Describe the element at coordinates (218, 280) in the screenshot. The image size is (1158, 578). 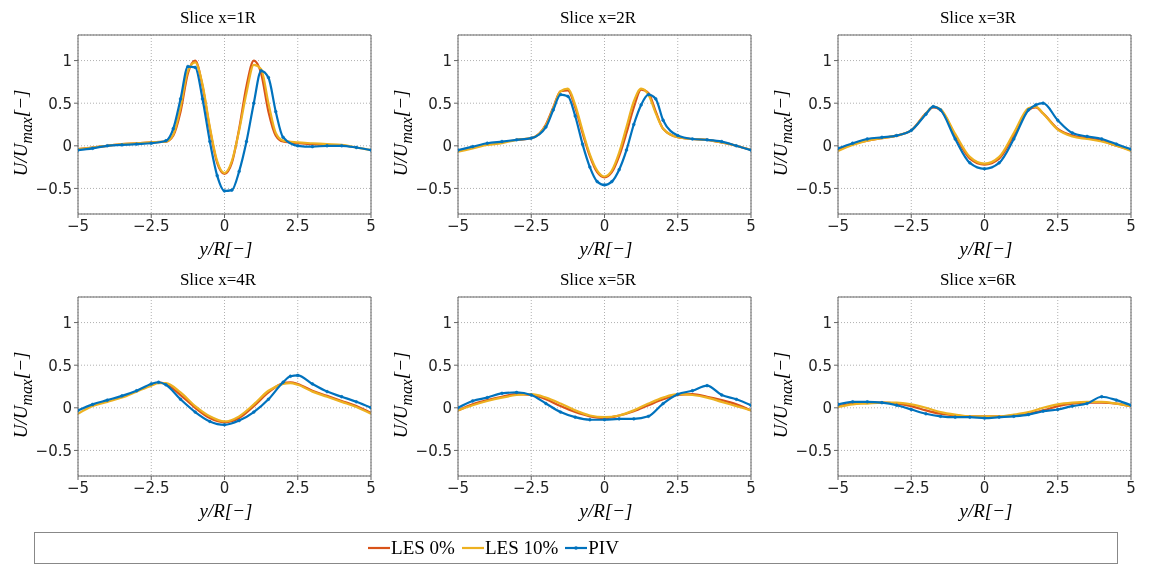
I see `chart-title: Slice x=4R` at that location.